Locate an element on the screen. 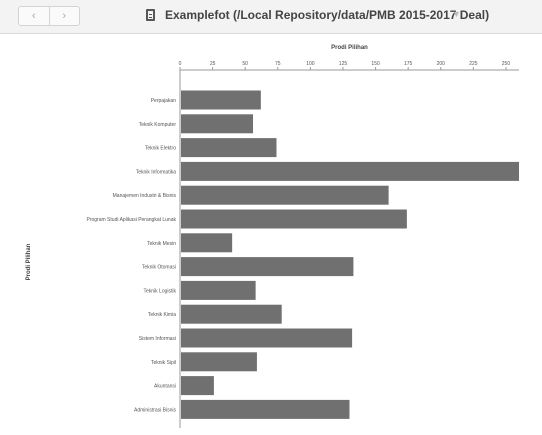 The width and height of the screenshot is (542, 435). chevron-left-icon: ‹ is located at coordinates (33, 16).